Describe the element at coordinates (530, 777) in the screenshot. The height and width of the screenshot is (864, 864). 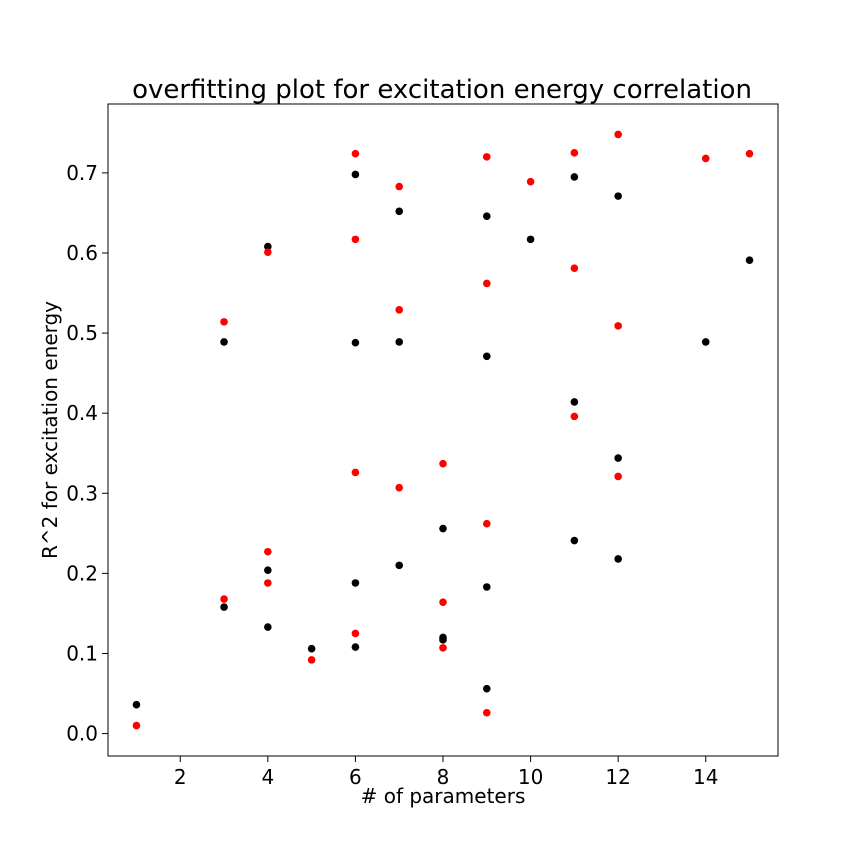
I see `x-tick-label: 10` at that location.